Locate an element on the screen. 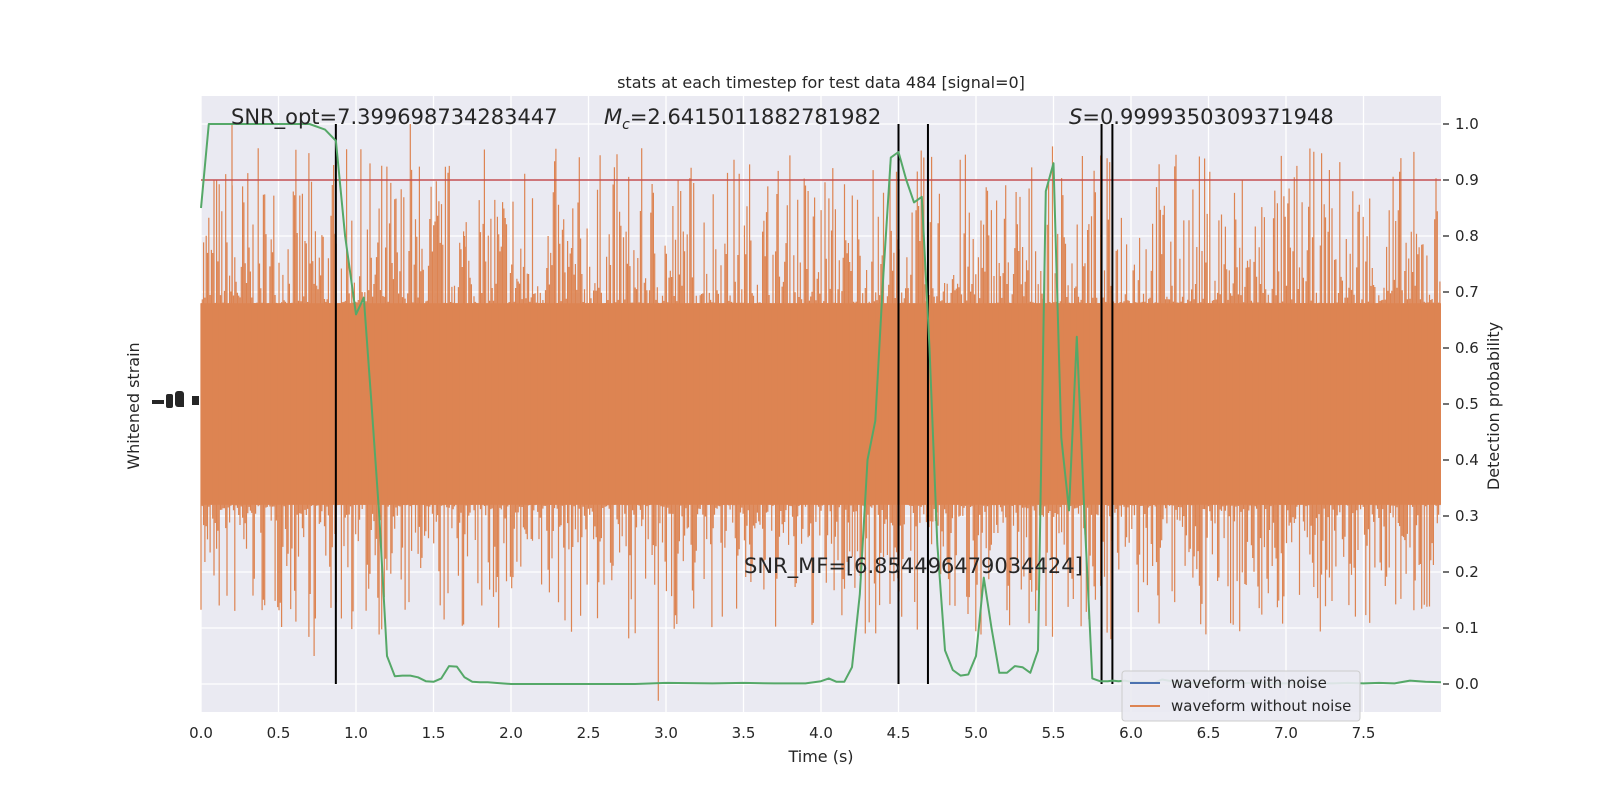 The height and width of the screenshot is (804, 1600). x-tick-label-4: 2.0 is located at coordinates (511, 733).